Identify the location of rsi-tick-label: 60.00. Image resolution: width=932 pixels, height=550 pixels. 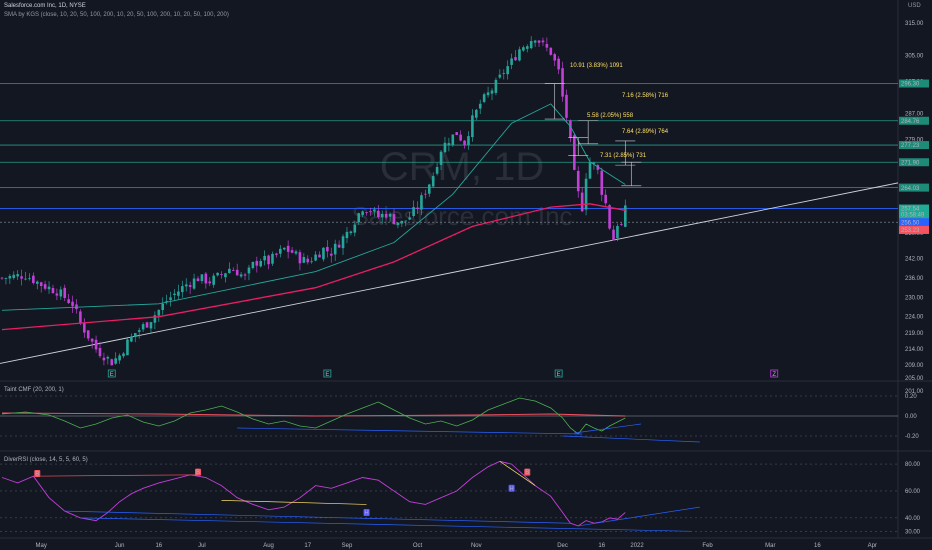
(913, 492).